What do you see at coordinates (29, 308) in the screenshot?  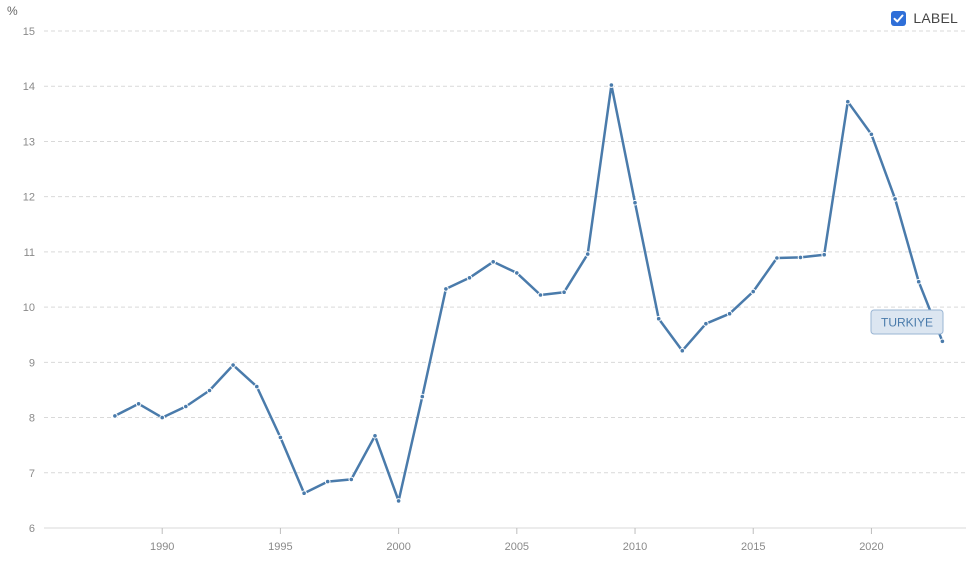 I see `y-tick-label: 10` at bounding box center [29, 308].